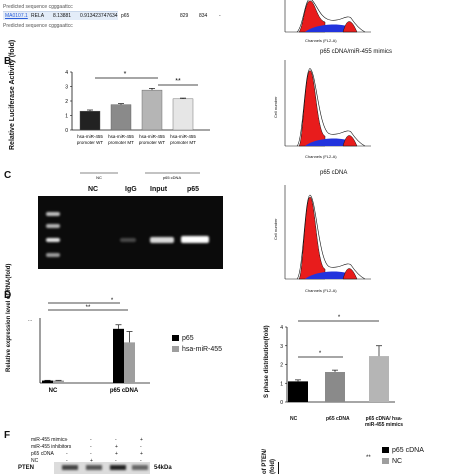 This screenshot has height=474, width=474. What do you see at coordinates (130, 232) in the screenshot?
I see `agarose-gel` at bounding box center [130, 232].